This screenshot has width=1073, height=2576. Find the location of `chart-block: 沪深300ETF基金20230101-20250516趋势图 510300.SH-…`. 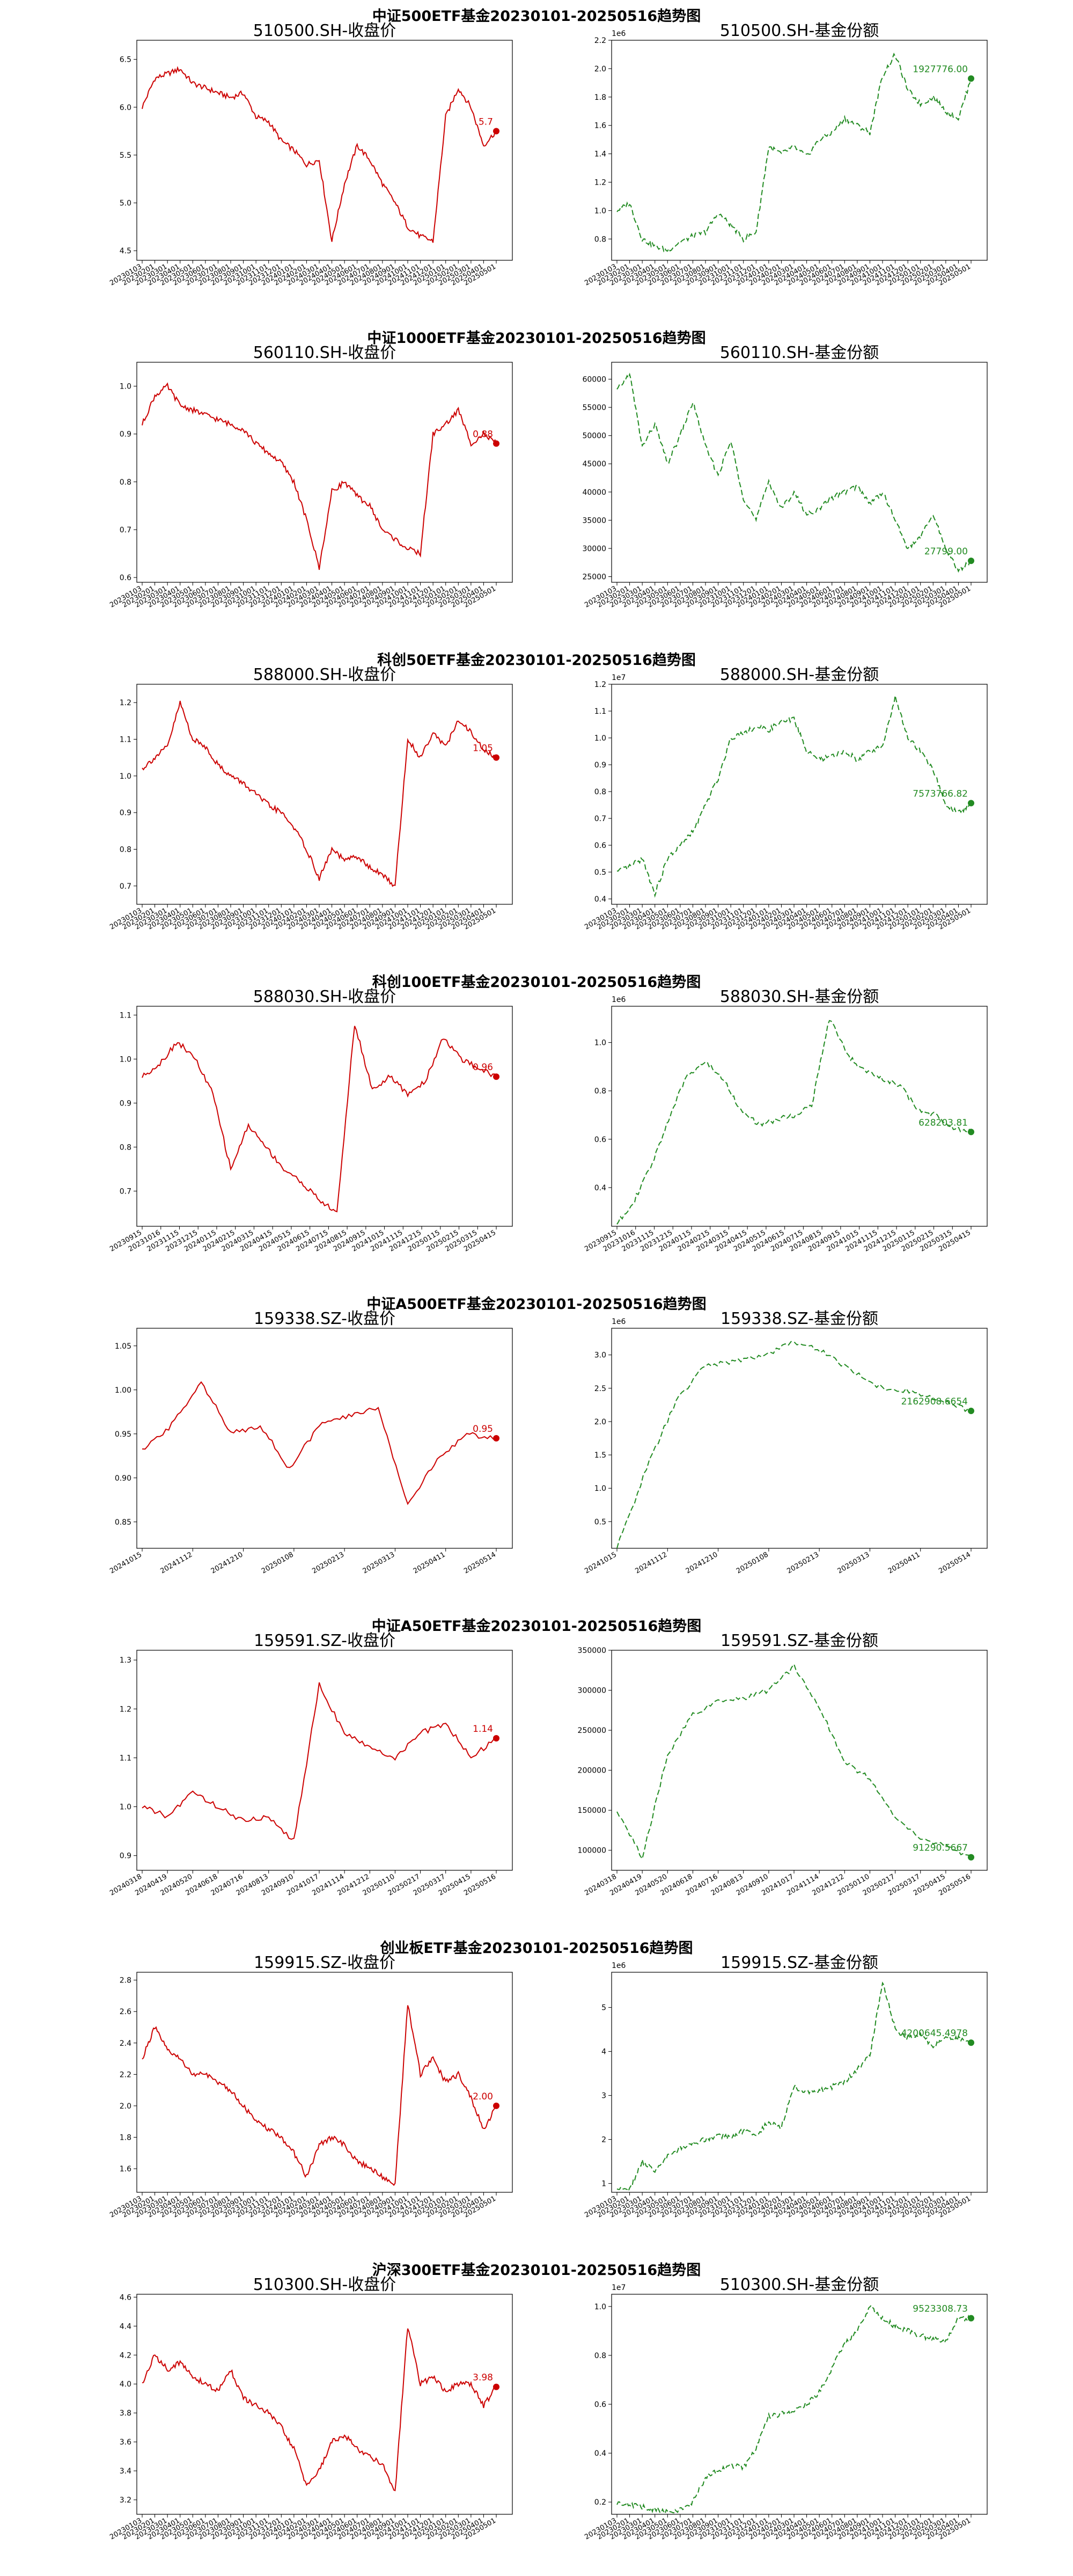

chart-block: 沪深300ETF基金20230101-20250516趋势图 510300.SH-… is located at coordinates (536, 2415).